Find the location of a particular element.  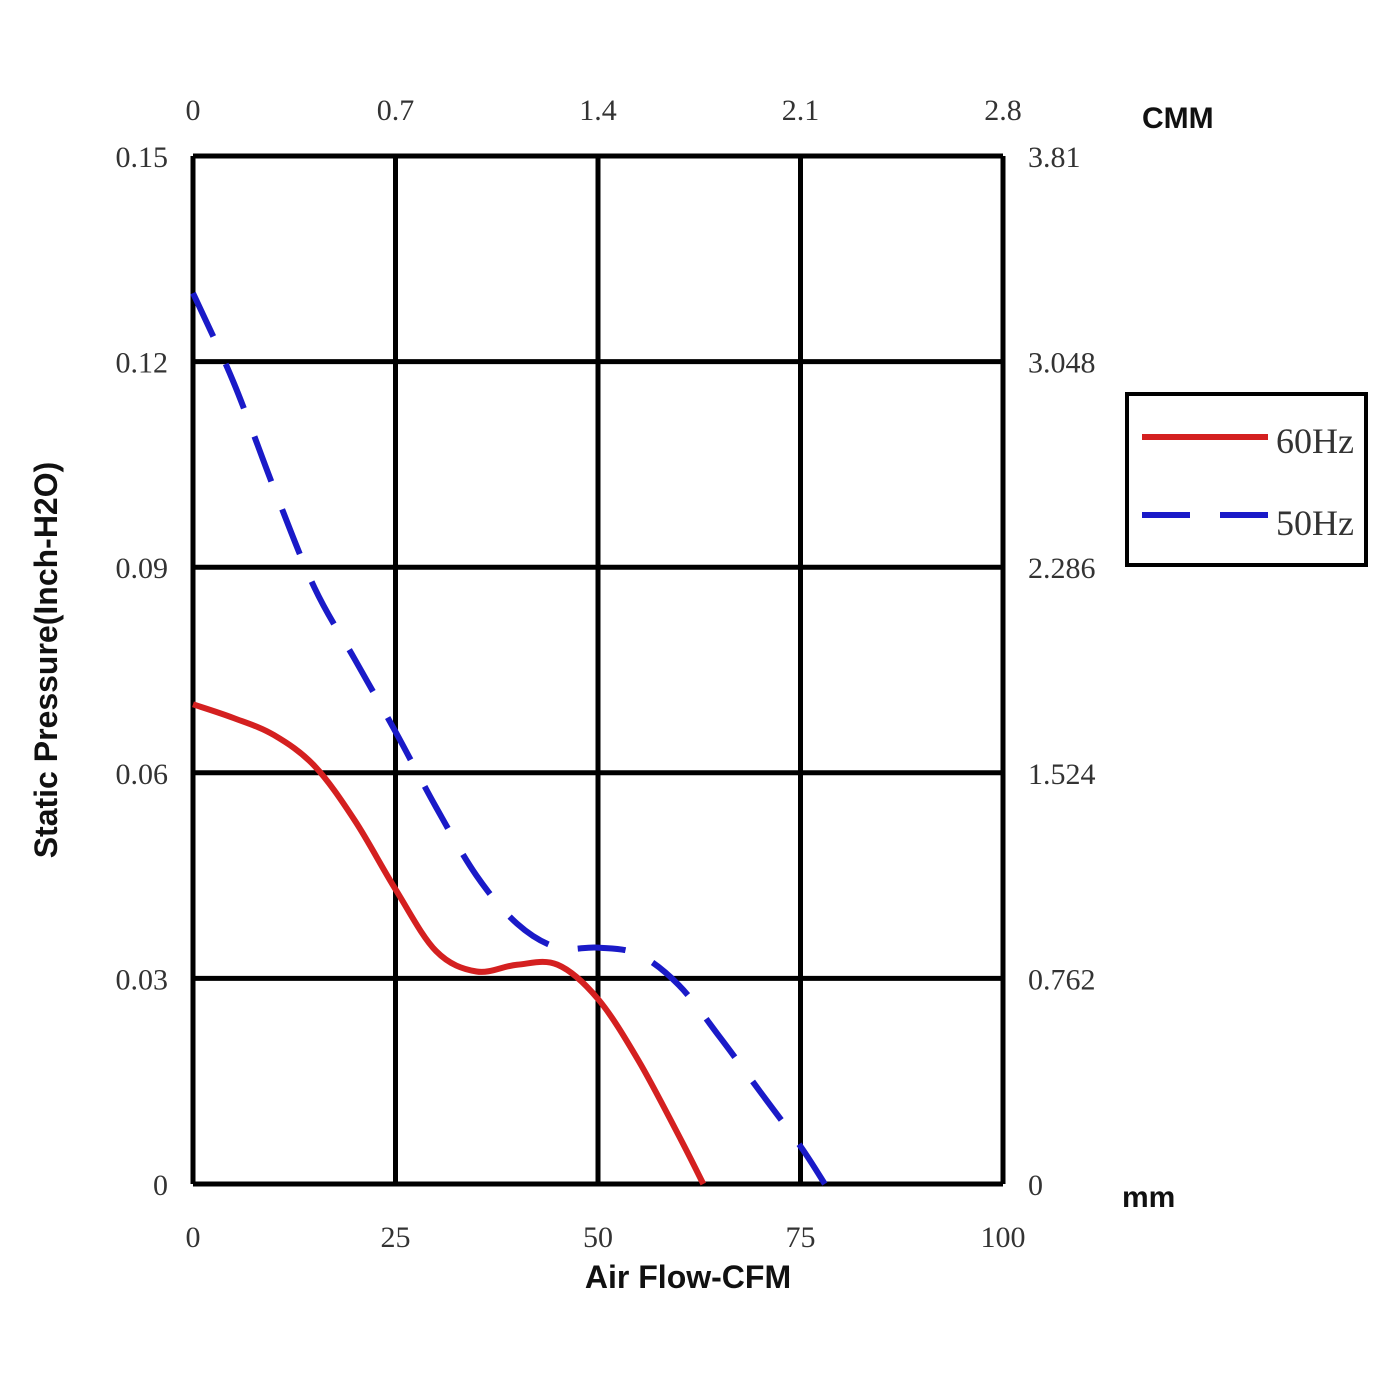

top-tick-label: 0 is located at coordinates (193, 110).